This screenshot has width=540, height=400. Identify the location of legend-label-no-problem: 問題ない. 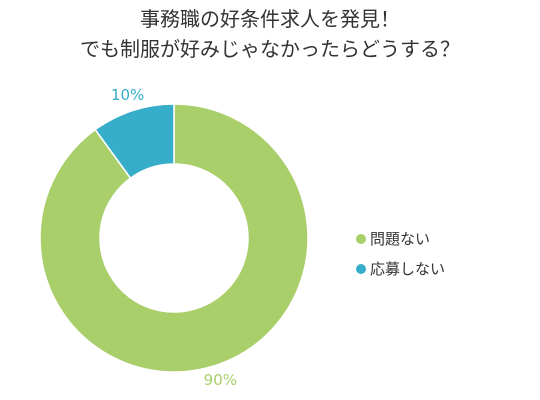
(400, 239).